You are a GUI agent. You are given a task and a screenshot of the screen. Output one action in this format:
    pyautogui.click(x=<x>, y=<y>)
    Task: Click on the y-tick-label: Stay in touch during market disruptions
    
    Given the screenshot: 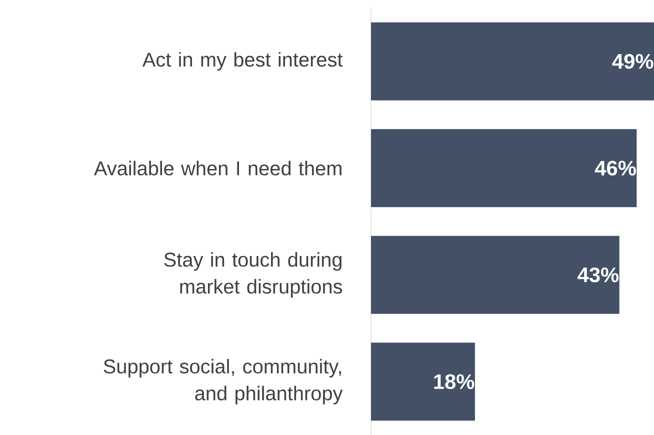 What is the action you would take?
    pyautogui.click(x=253, y=275)
    